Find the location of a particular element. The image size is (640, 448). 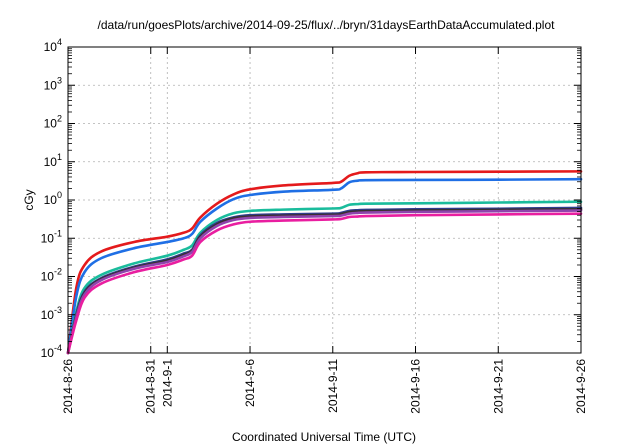

y-tick-label: 10⁻⁴ is located at coordinates (51, 351).